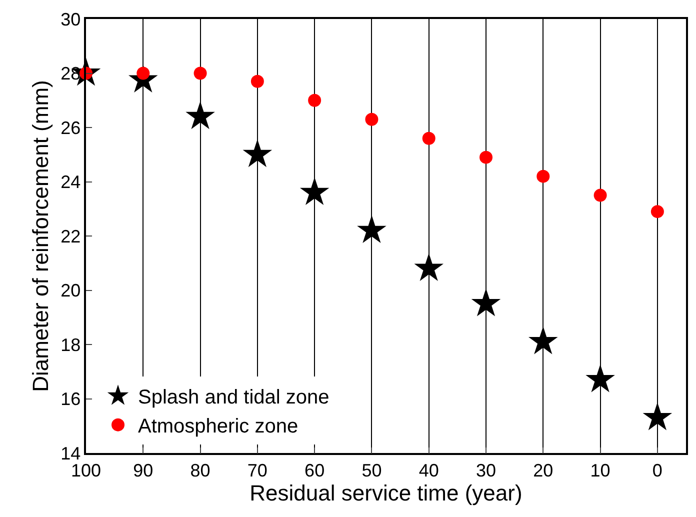  Describe the element at coordinates (70, 182) in the screenshot. I see `y-tick-label: 24` at that location.